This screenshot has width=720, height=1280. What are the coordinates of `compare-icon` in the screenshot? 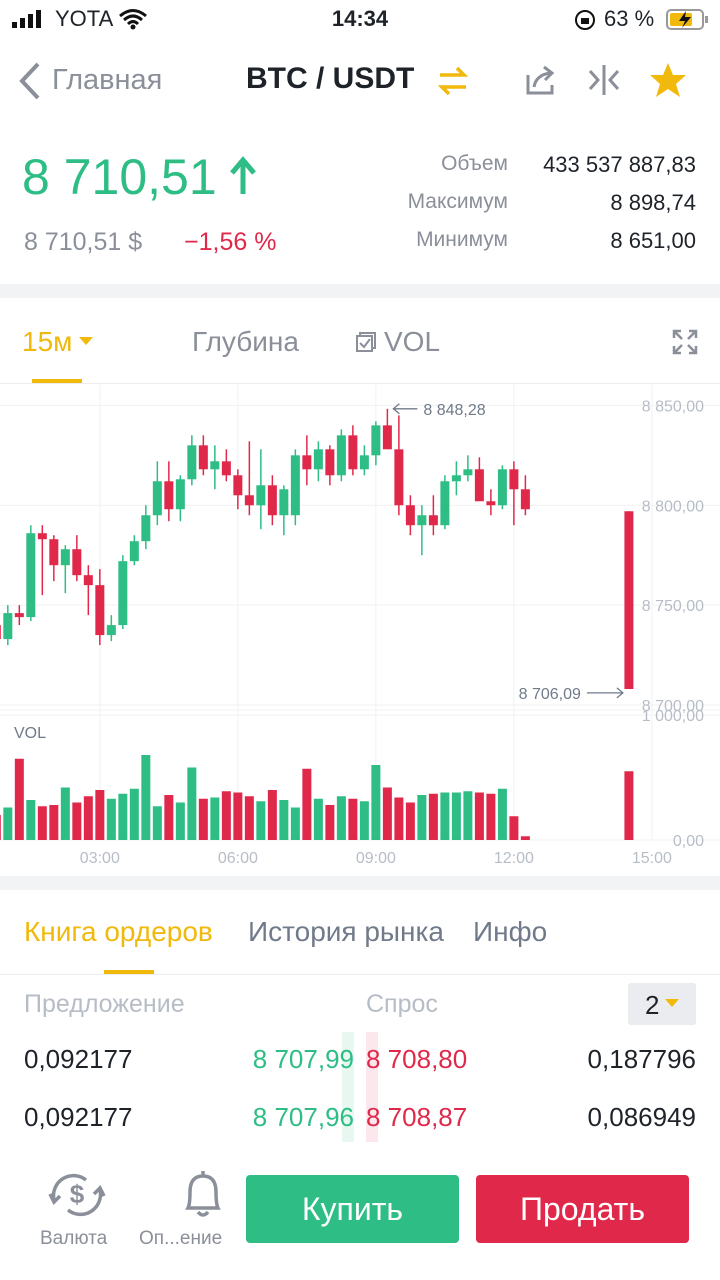 It's located at (604, 80).